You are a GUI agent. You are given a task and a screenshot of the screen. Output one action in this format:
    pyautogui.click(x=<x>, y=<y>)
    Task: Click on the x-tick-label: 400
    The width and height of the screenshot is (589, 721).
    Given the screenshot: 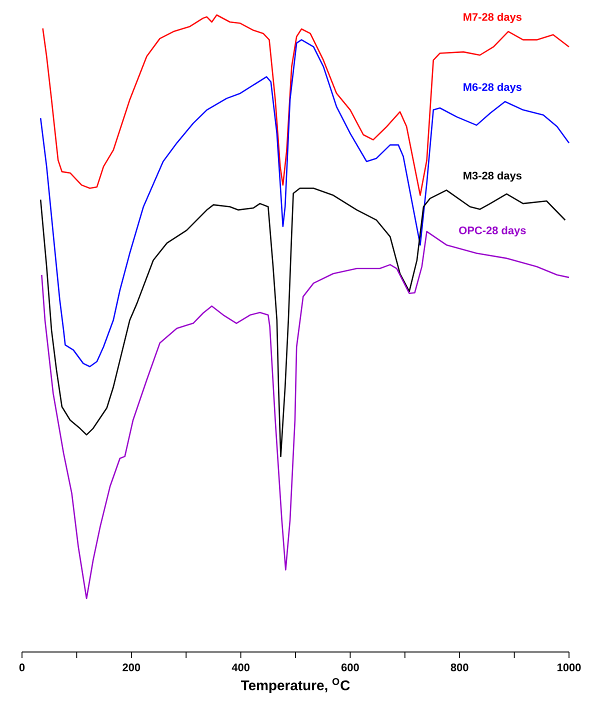 What is the action you would take?
    pyautogui.click(x=241, y=668)
    